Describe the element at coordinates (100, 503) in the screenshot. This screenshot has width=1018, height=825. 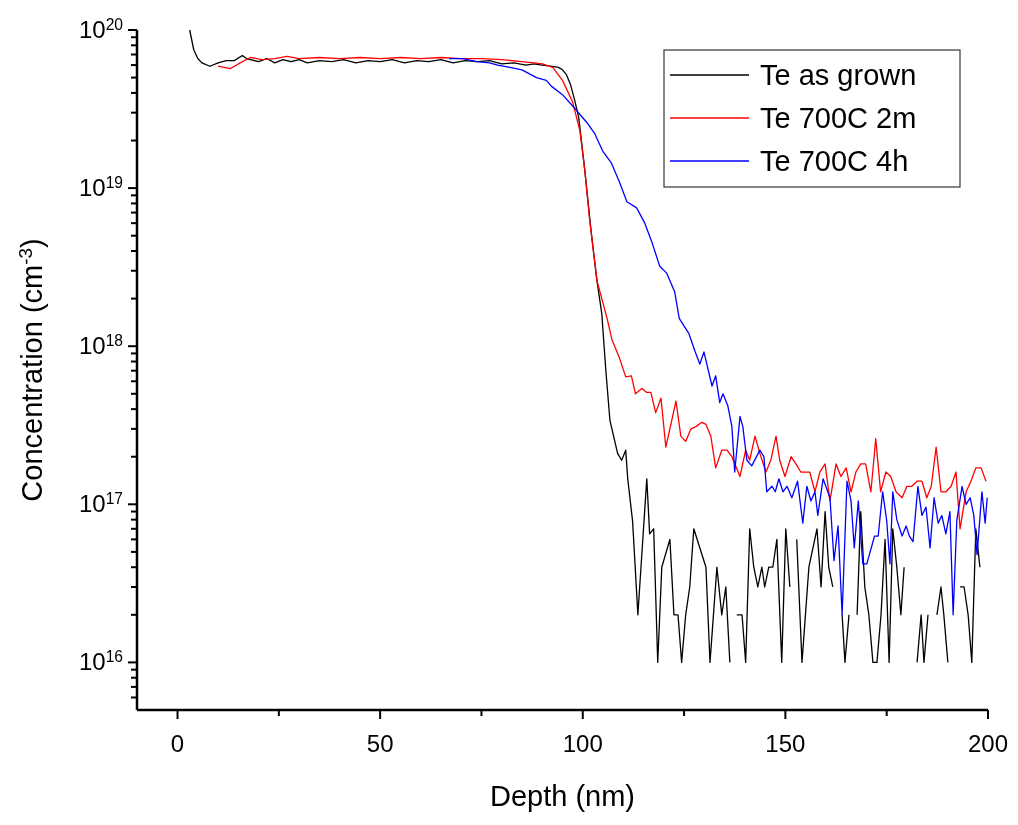
I see `y-tick-label: 10$^{17}$` at that location.